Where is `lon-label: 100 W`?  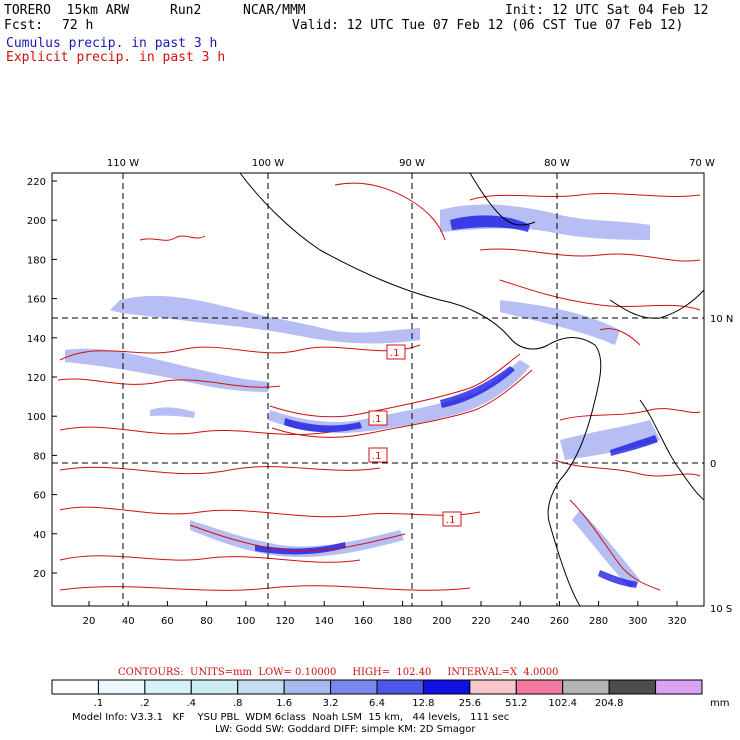 lon-label: 100 W is located at coordinates (268, 163).